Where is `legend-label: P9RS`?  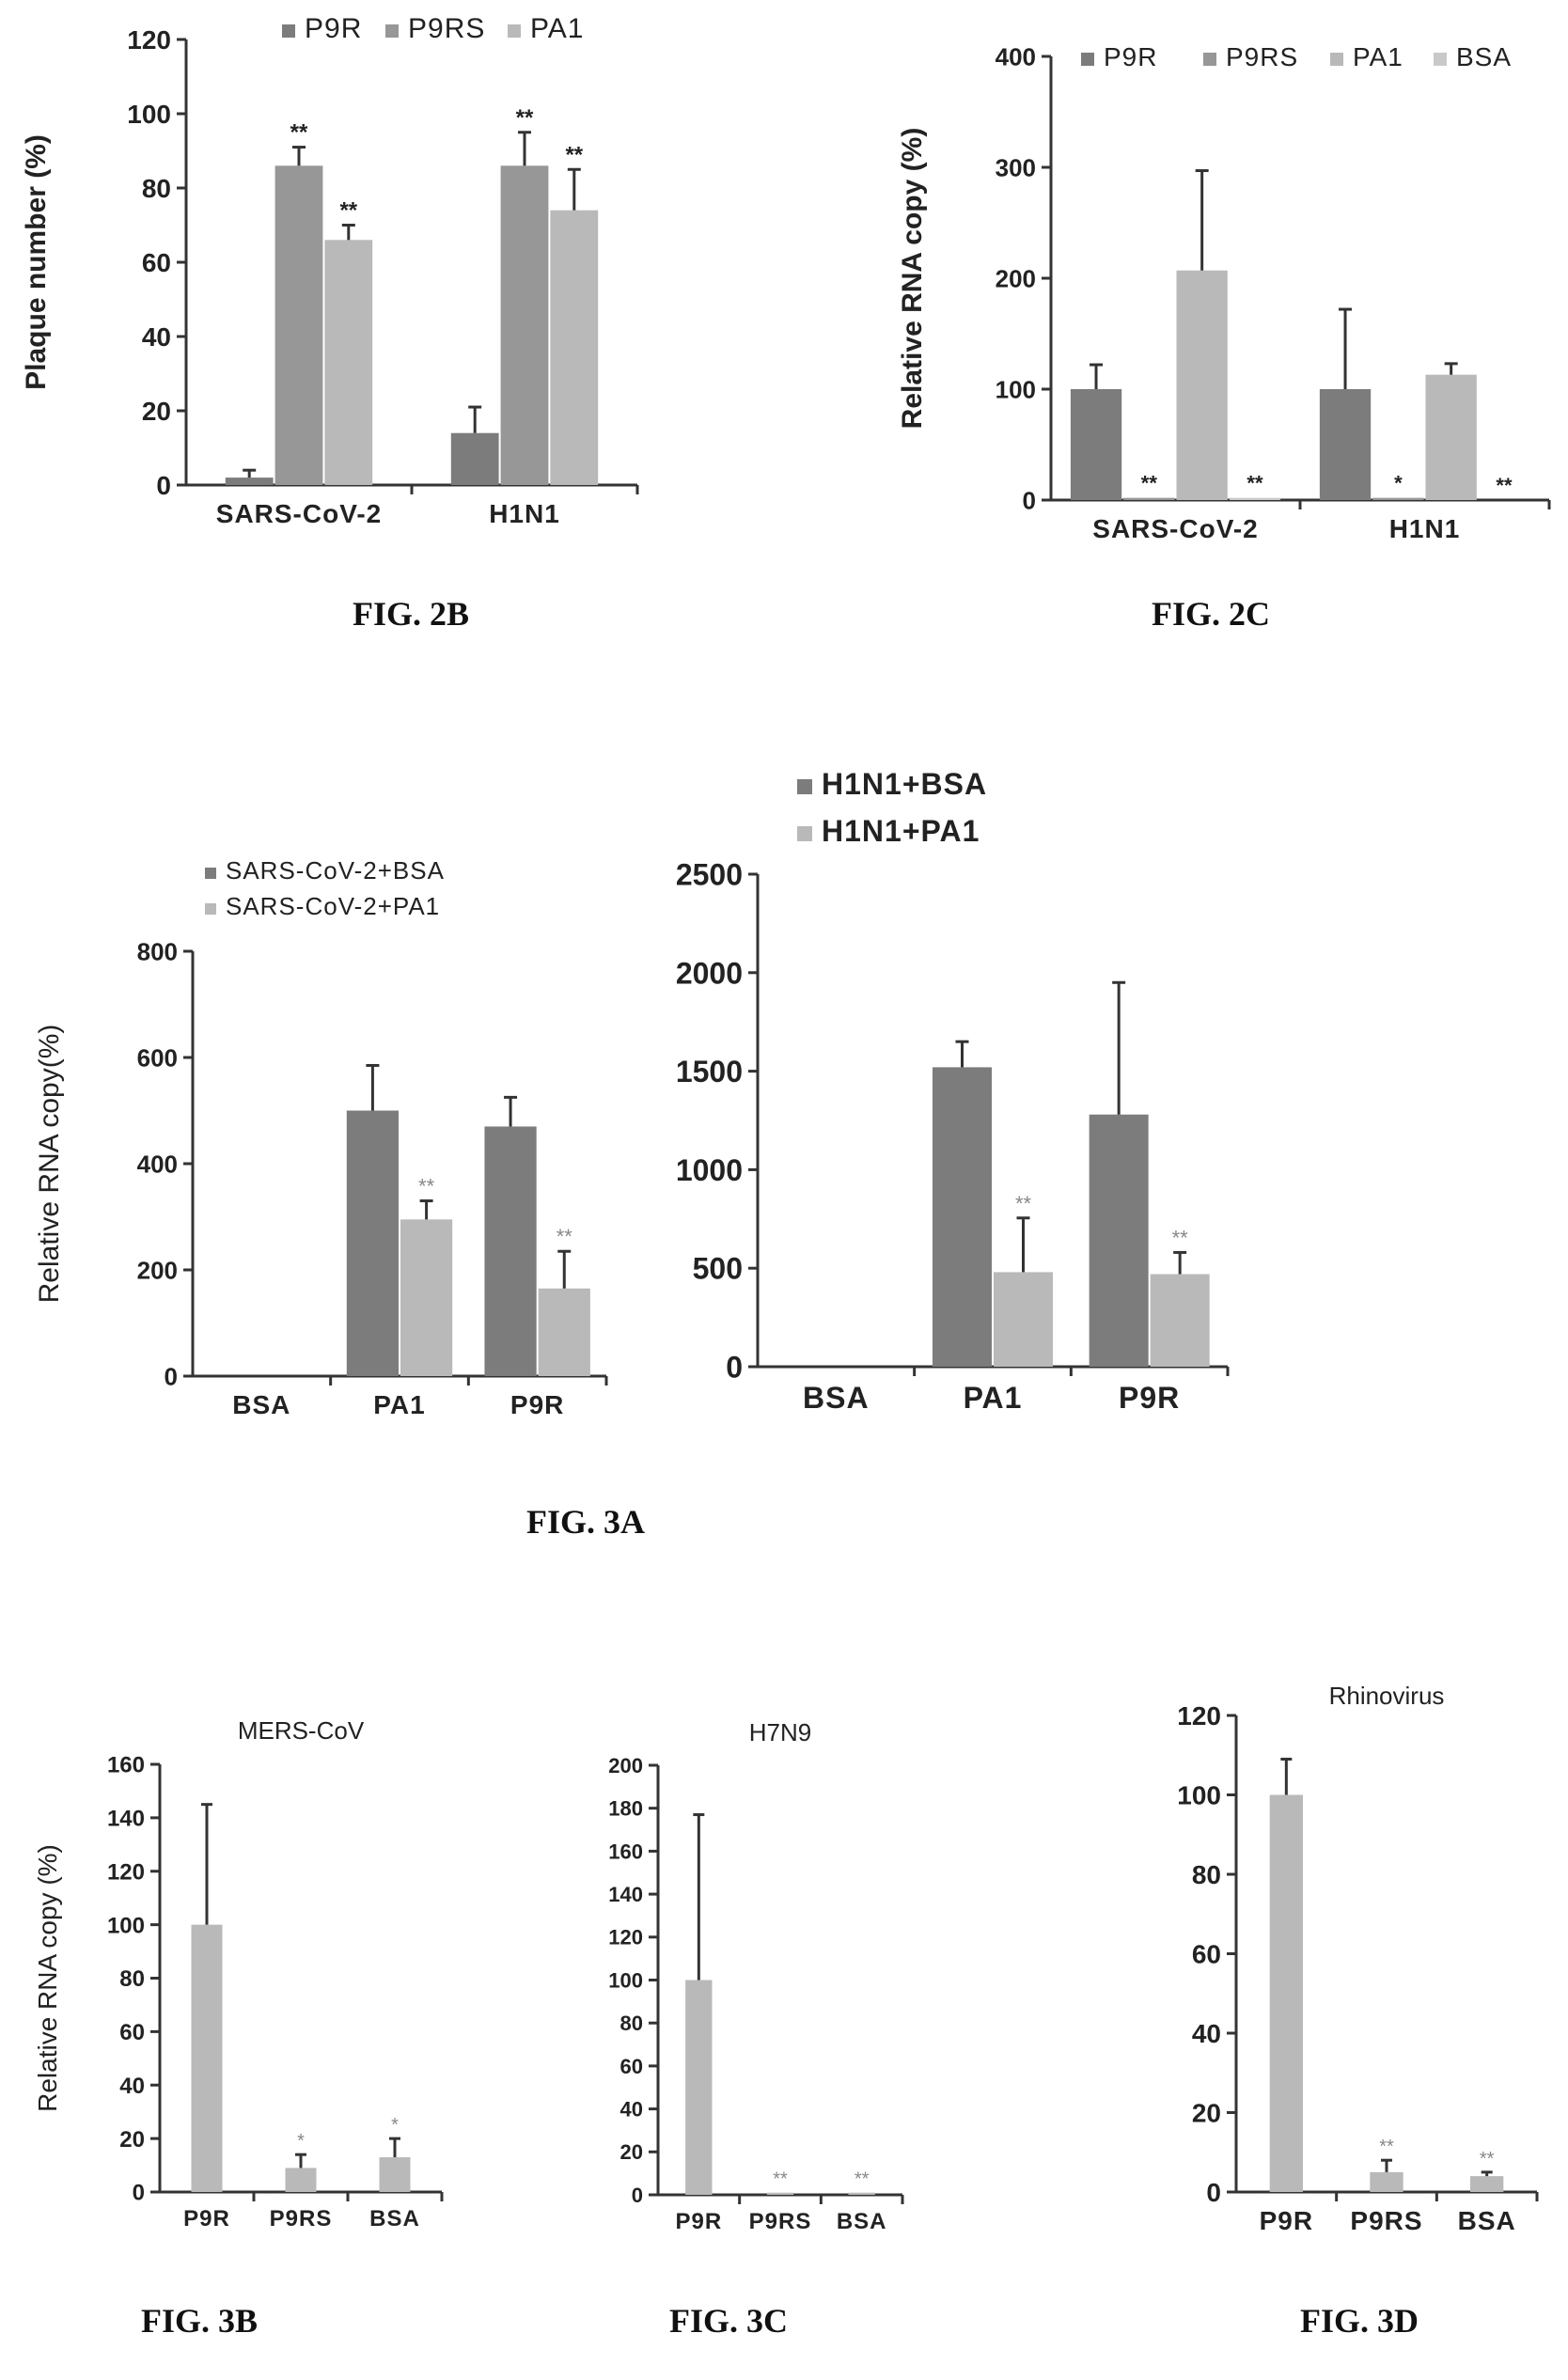 legend-label: P9RS is located at coordinates (446, 28).